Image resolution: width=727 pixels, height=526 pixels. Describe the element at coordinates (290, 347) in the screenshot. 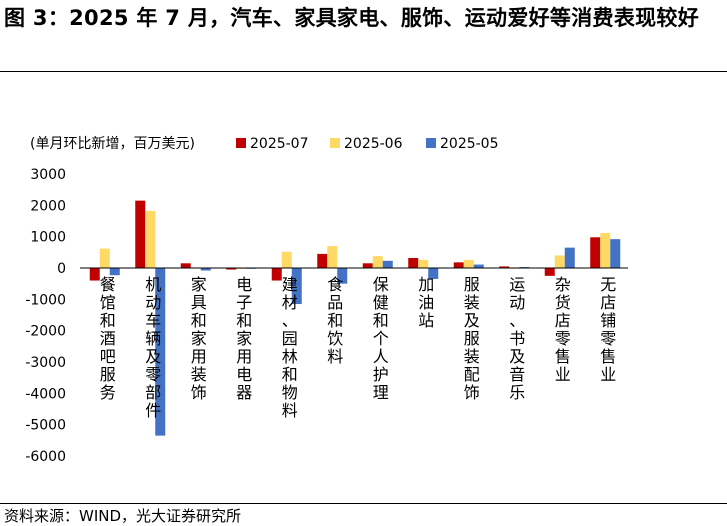

I see `x-category-label: 建材、园林和物料` at that location.